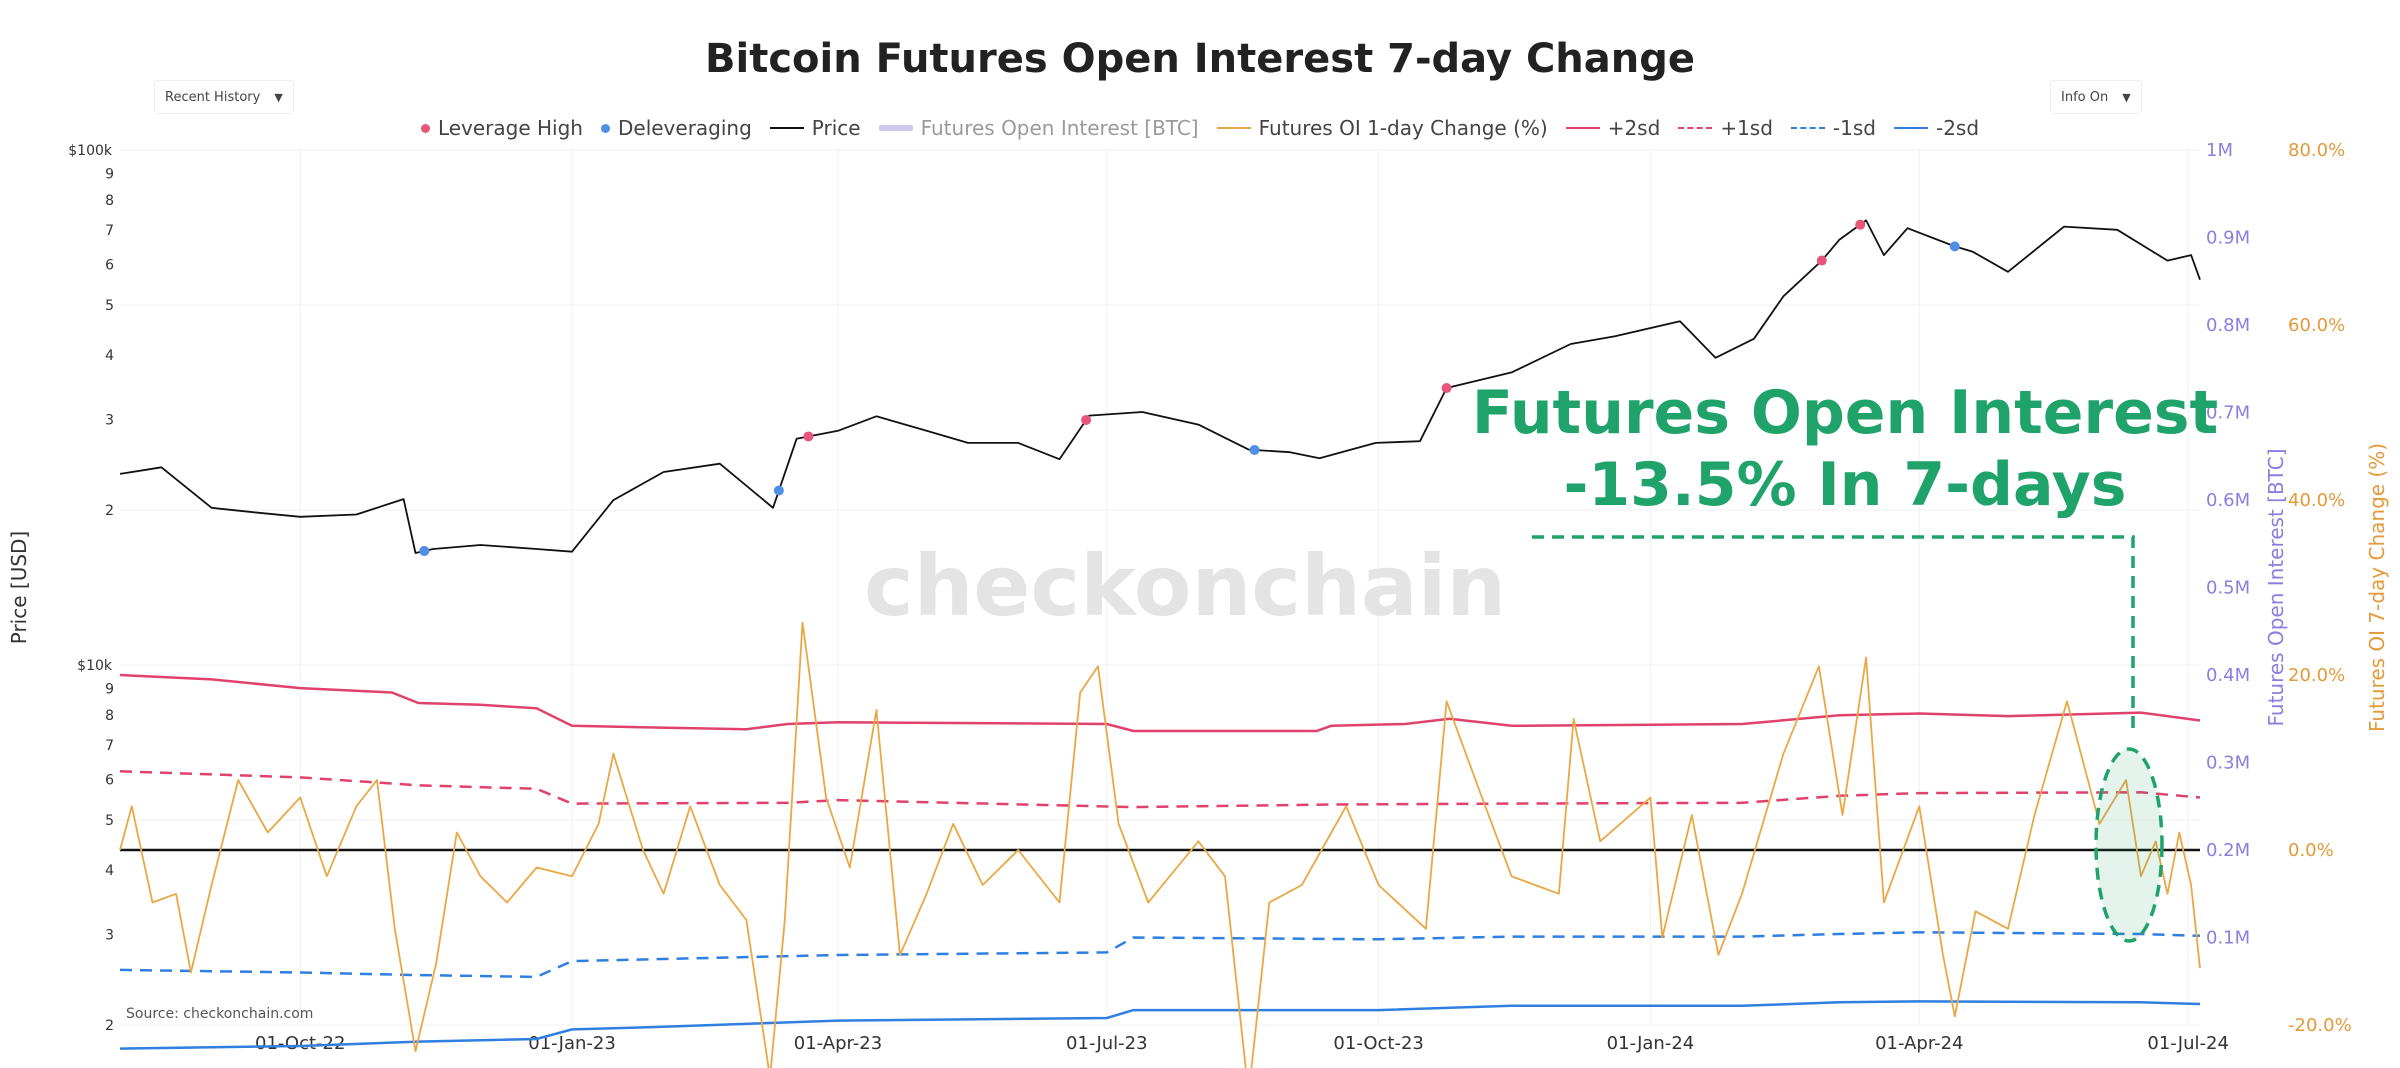  I want to click on legend-item: Futures OI 1-day Change (%), so click(1382, 128).